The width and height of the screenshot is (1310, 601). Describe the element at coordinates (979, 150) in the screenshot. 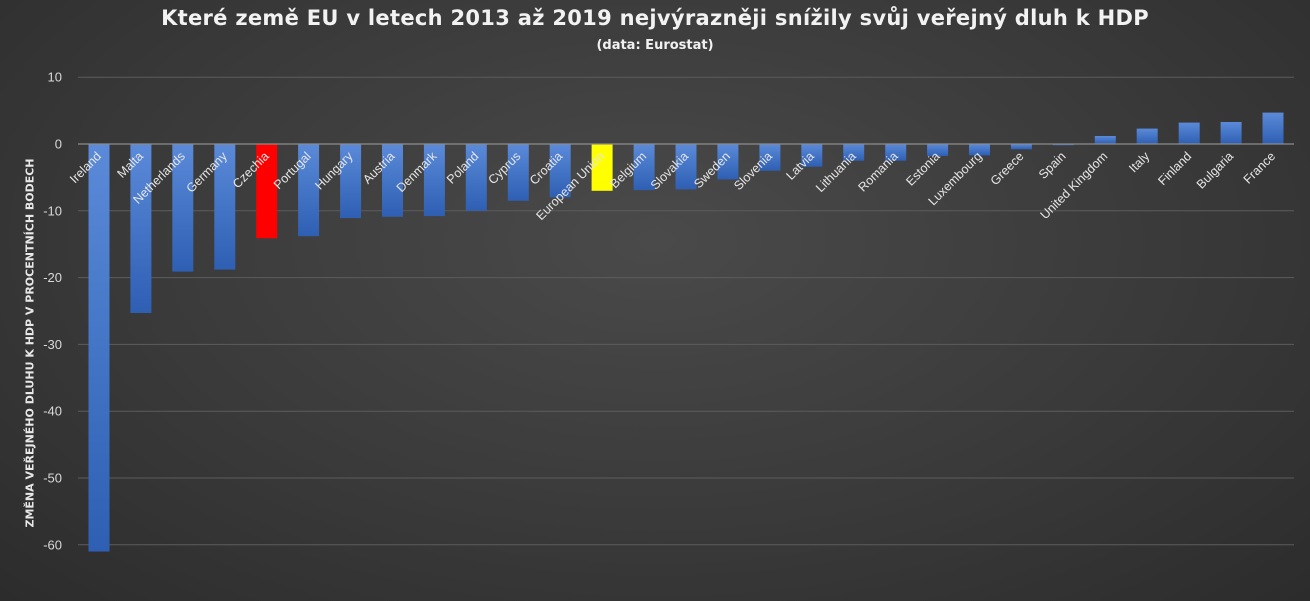

I see `bar-luxembourg` at that location.